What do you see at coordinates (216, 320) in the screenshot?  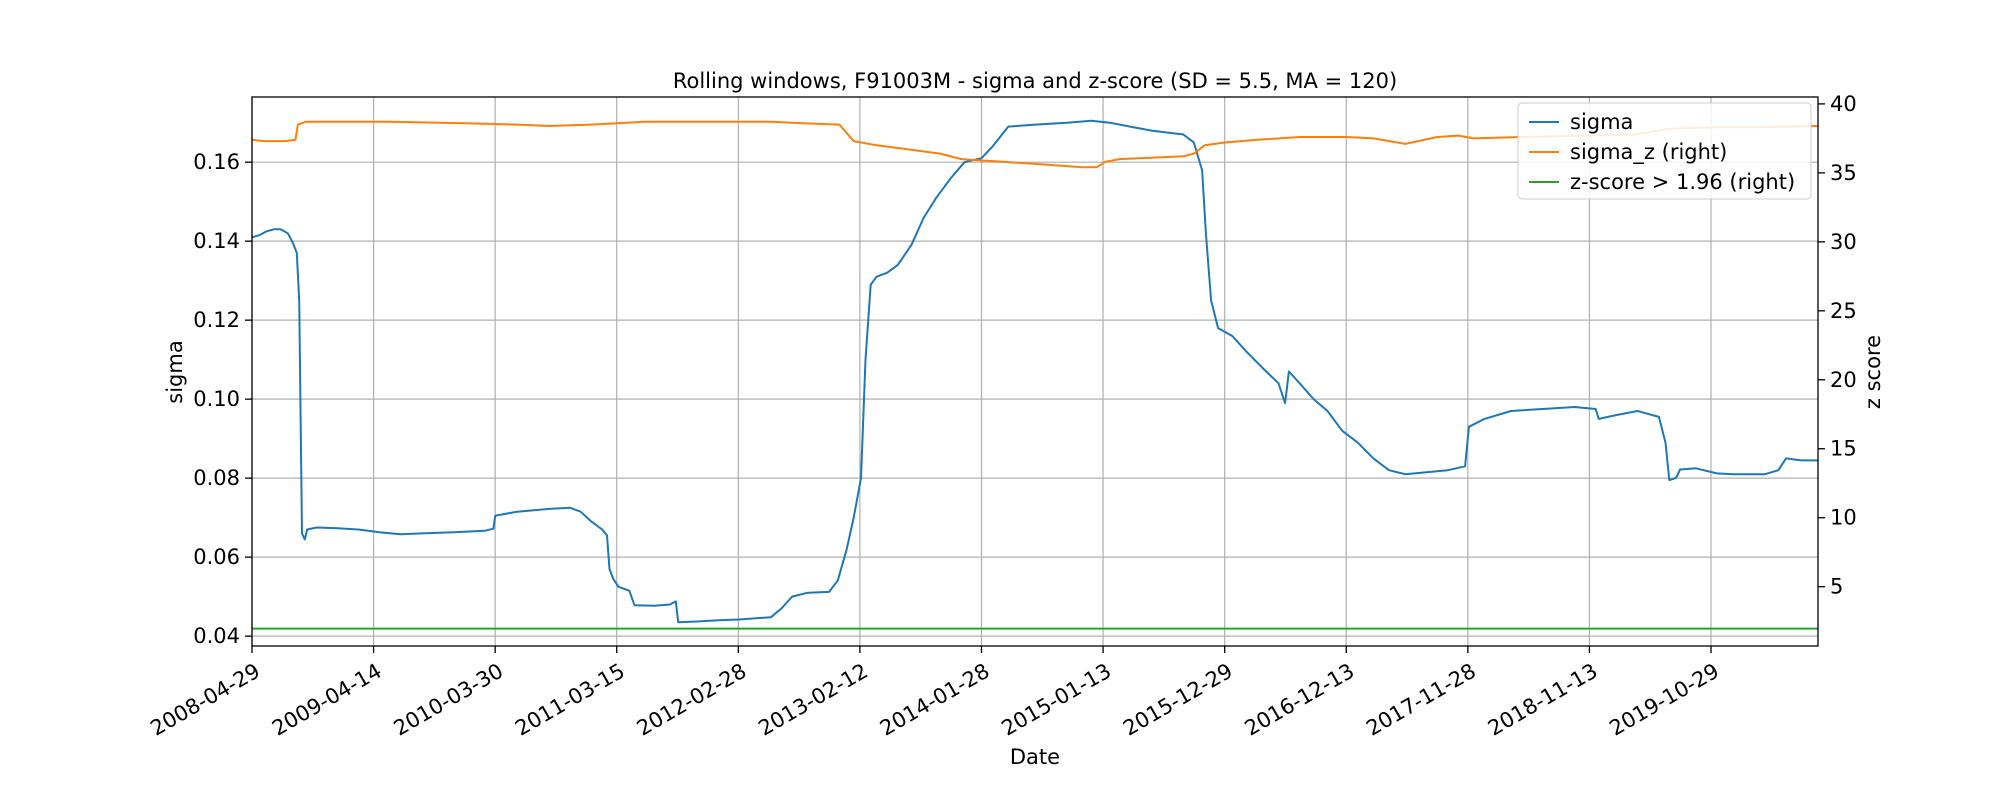 I see `y-left-tick-label: 0.12` at bounding box center [216, 320].